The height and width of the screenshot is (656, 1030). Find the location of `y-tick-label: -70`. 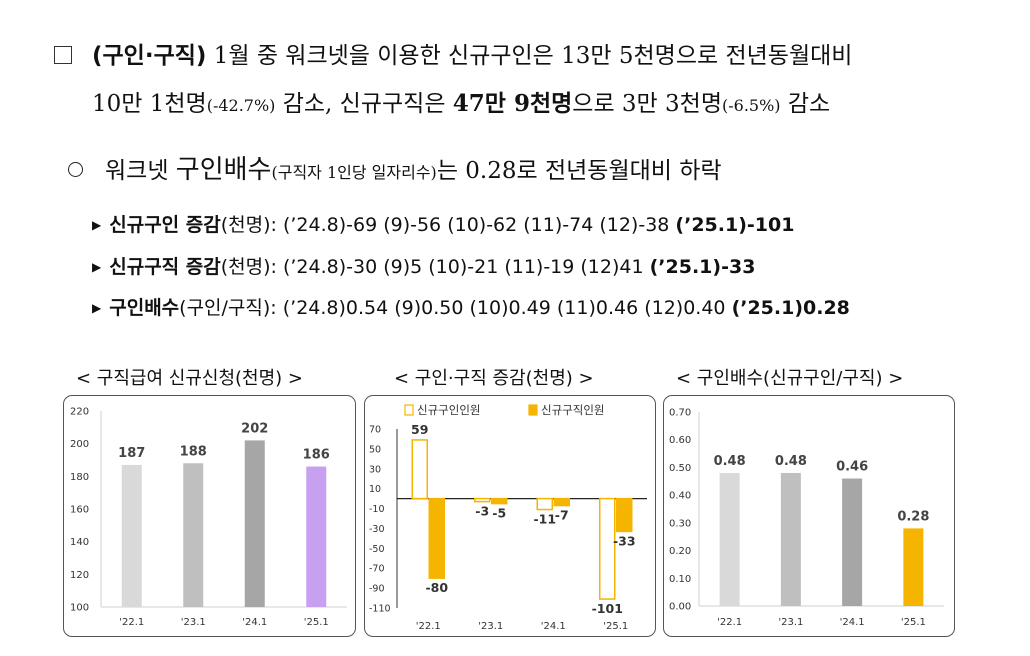

y-tick-label: -70 is located at coordinates (377, 569).